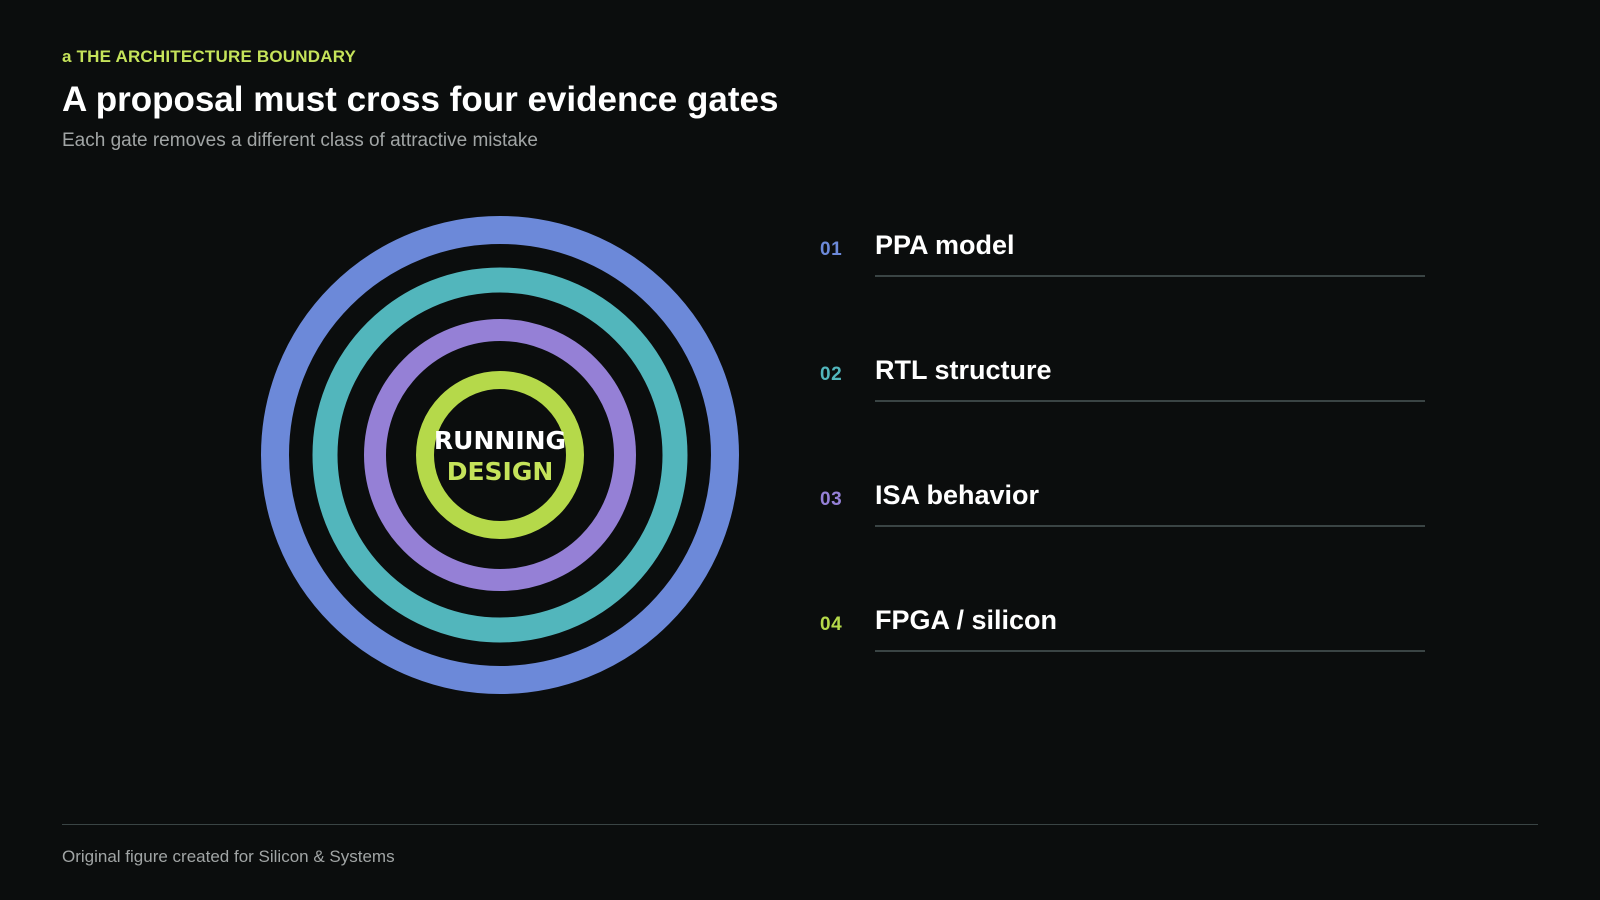  I want to click on kicker: a THE ARCHITECTURE BOUNDARY, so click(209, 56).